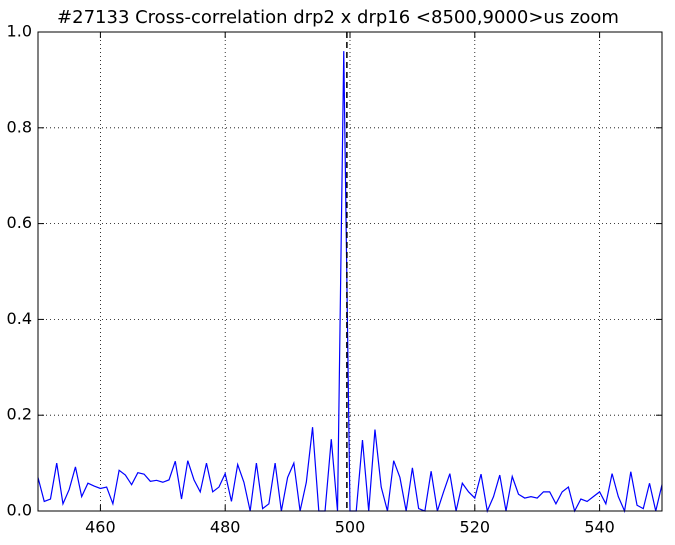  Describe the element at coordinates (475, 527) in the screenshot. I see `x-tick-label: 520` at that location.